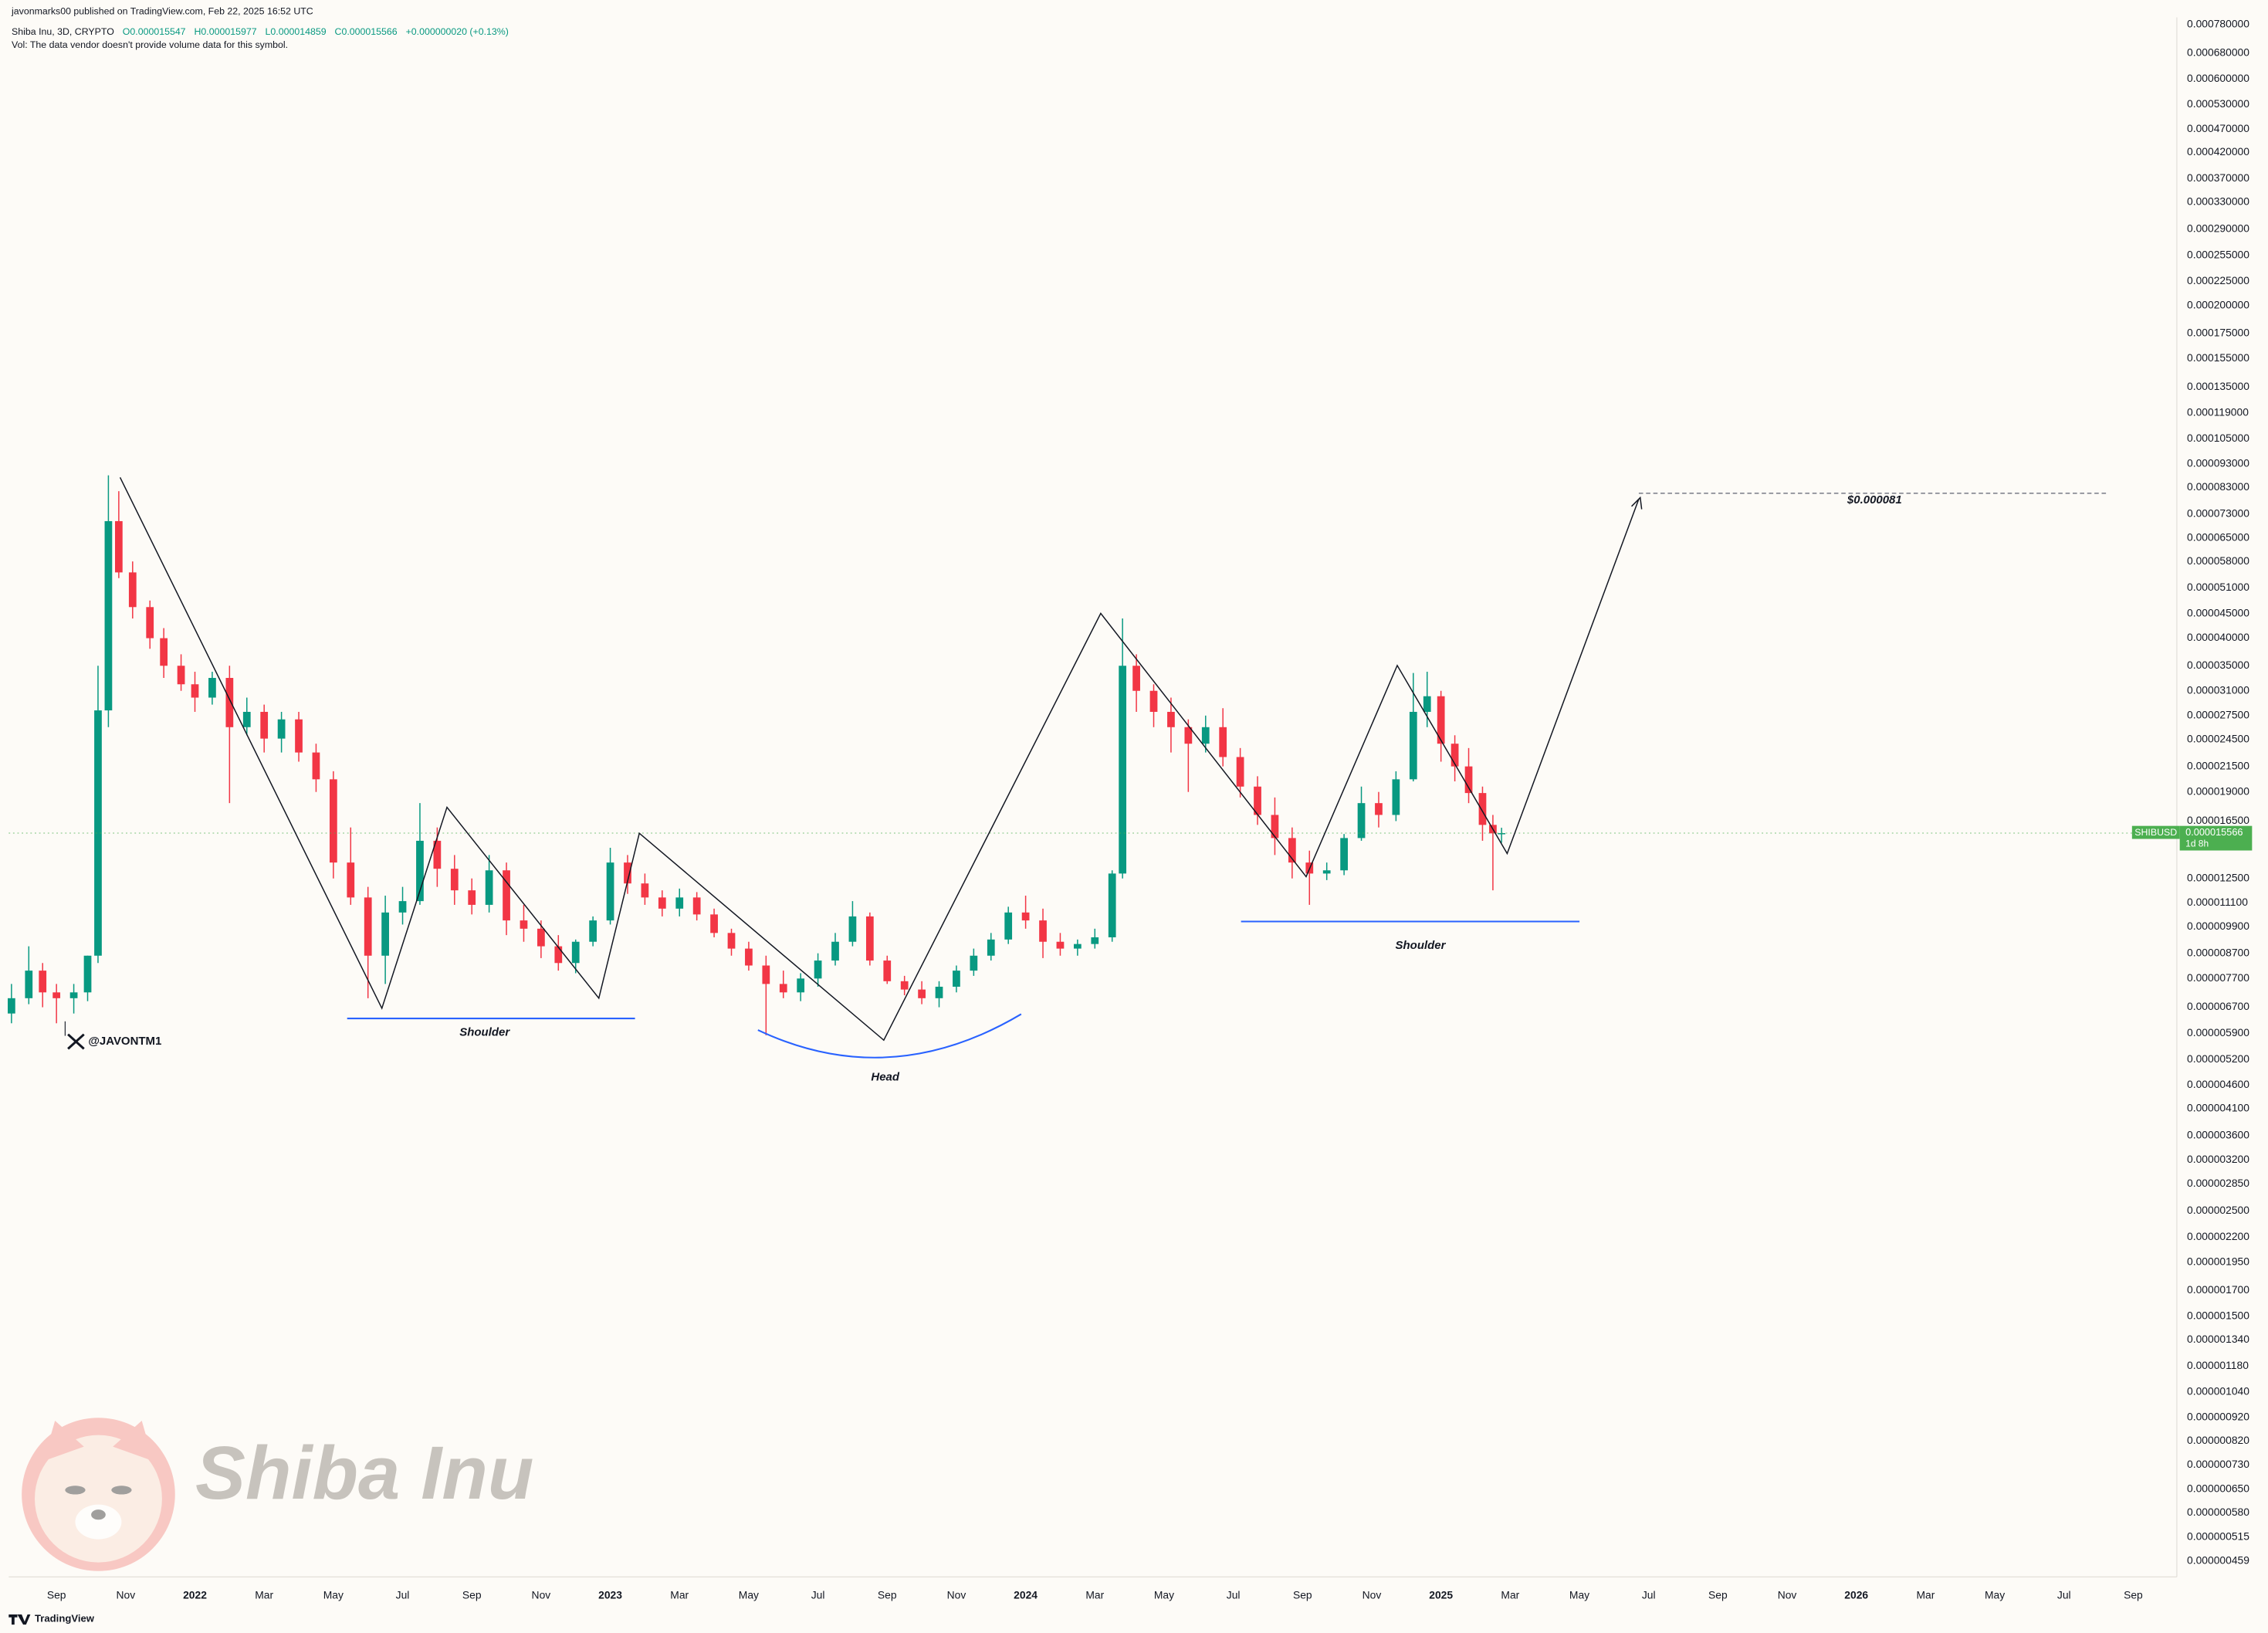 The height and width of the screenshot is (1633, 2268). Describe the element at coordinates (2218, 201) in the screenshot. I see `y-tick-label: 0.000330000` at that location.